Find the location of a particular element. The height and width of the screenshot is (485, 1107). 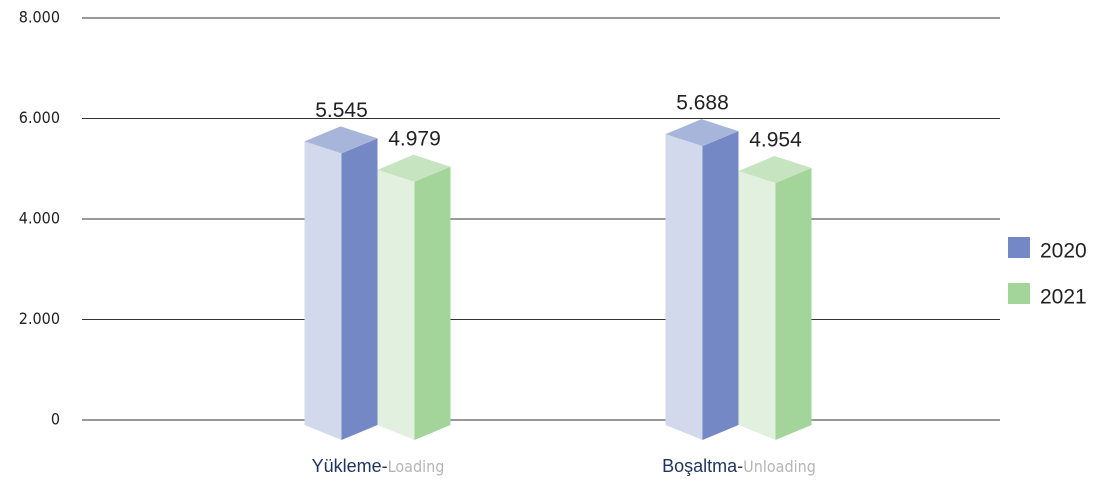

legend-label: 2021 is located at coordinates (1063, 297).